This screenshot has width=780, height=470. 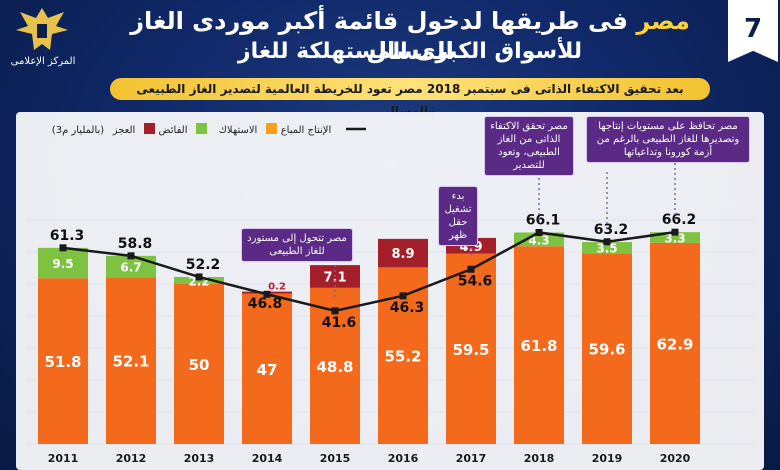 What do you see at coordinates (67, 236) in the screenshot?
I see `data-label-production: 61.3` at bounding box center [67, 236].